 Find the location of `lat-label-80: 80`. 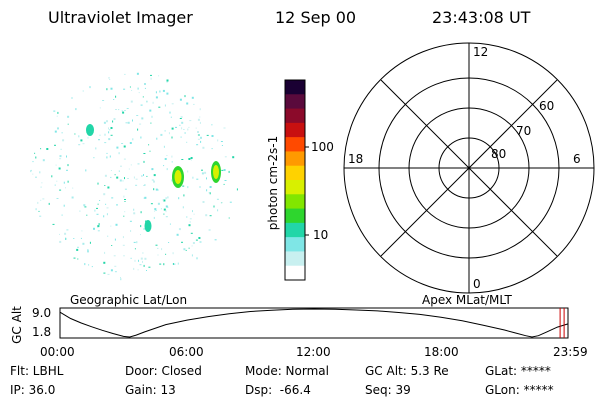

lat-label-80: 80 is located at coordinates (498, 154).